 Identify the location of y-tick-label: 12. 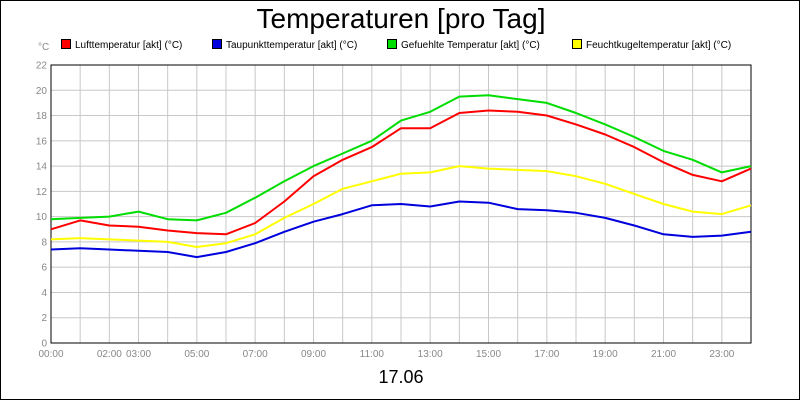
(42, 192).